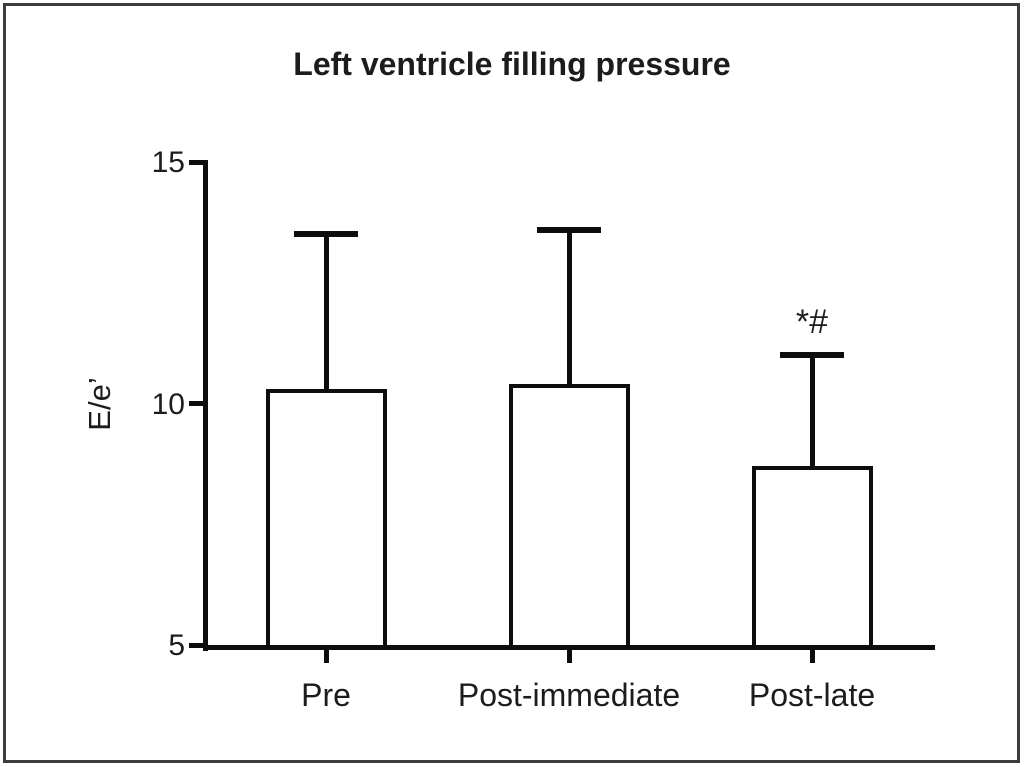  I want to click on y-axis-line, so click(205, 405).